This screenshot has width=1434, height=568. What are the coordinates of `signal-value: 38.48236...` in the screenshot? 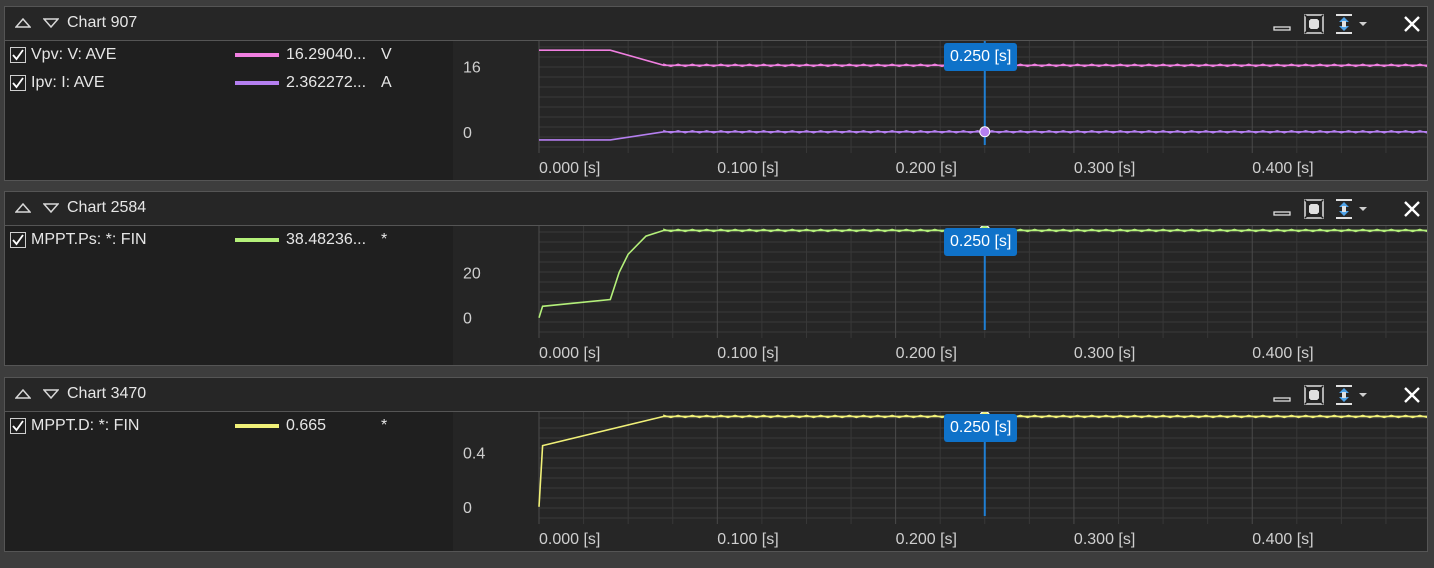 It's located at (326, 239).